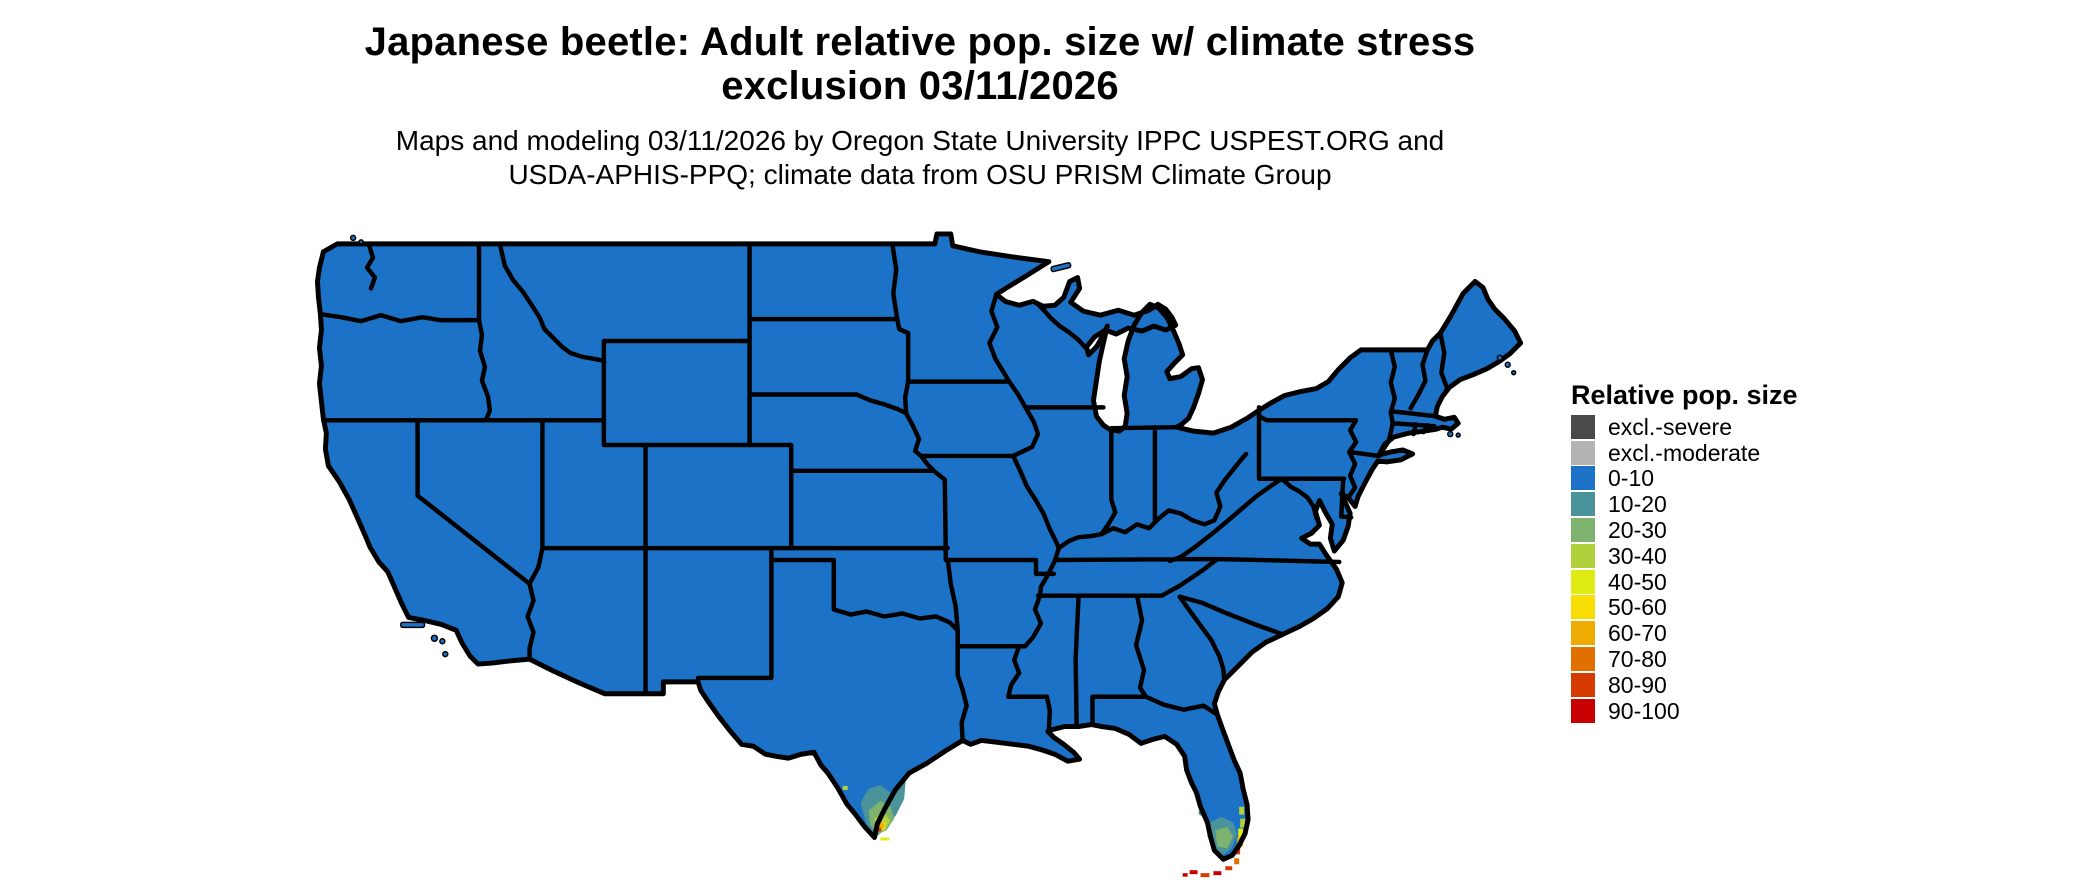 Image resolution: width=2100 pixels, height=892 pixels. Describe the element at coordinates (1637, 555) in the screenshot. I see `legend-label: 30-40` at that location.